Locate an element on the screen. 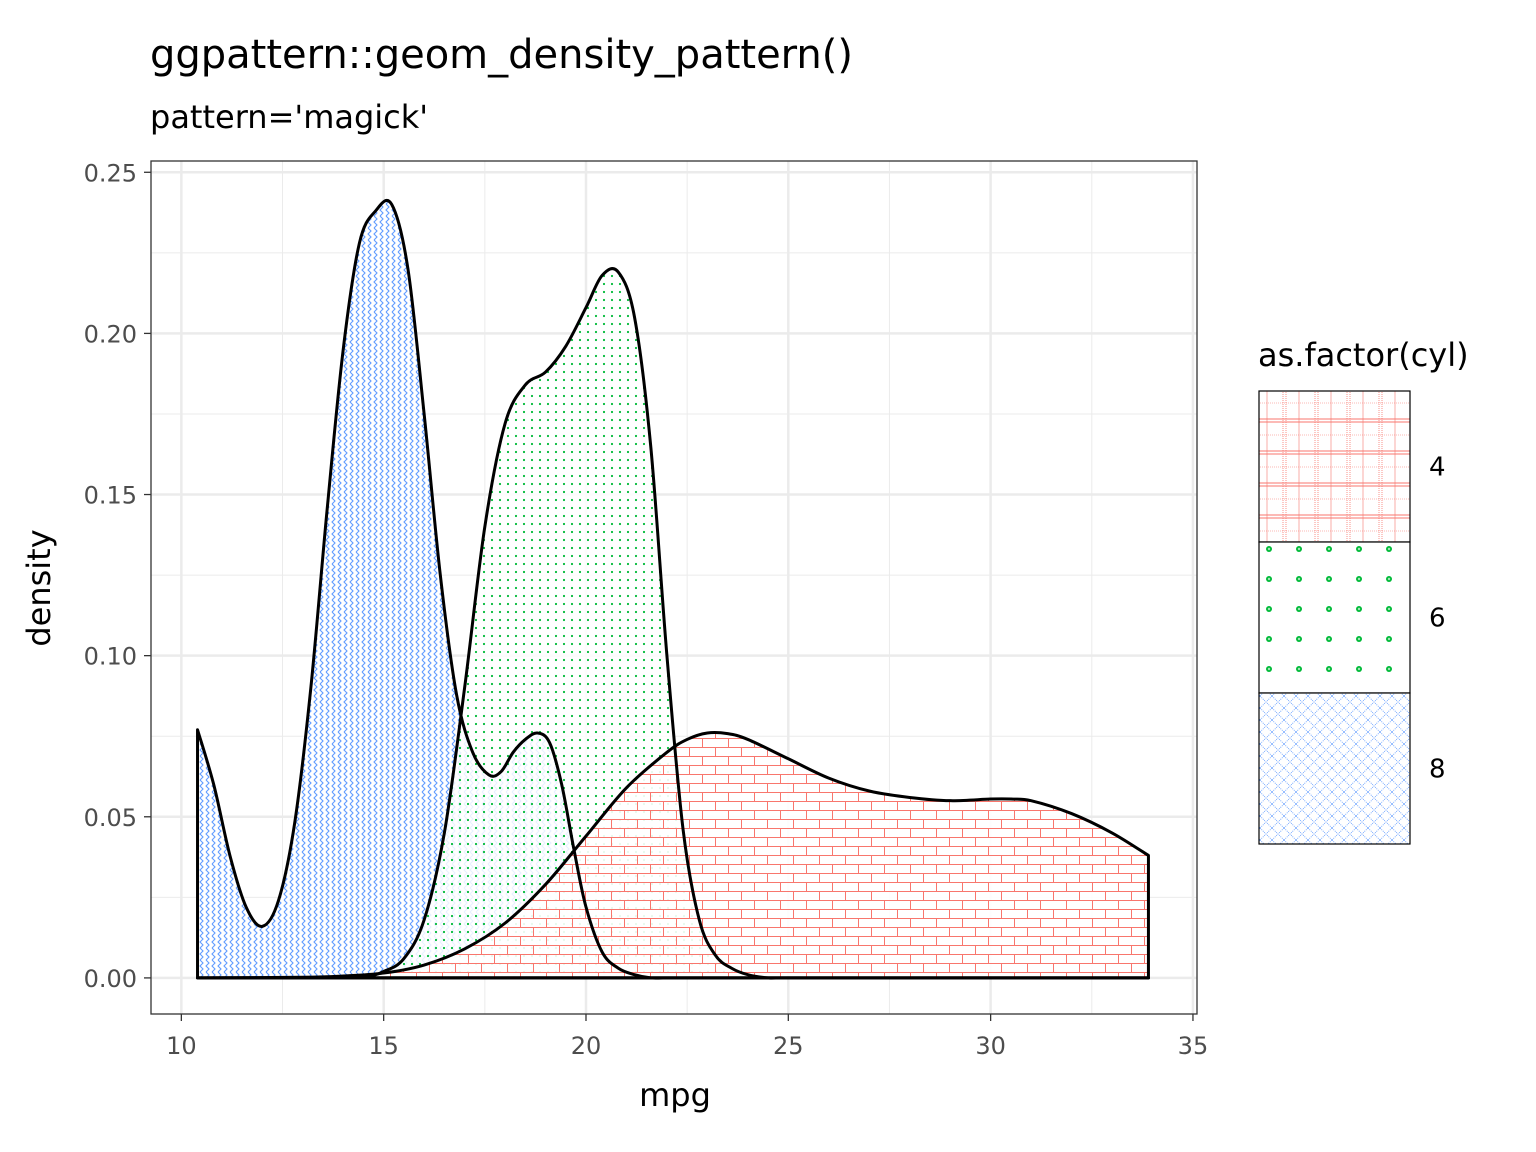 The width and height of the screenshot is (1536, 1152). y-tick-label: 0.00 is located at coordinates (110, 979).